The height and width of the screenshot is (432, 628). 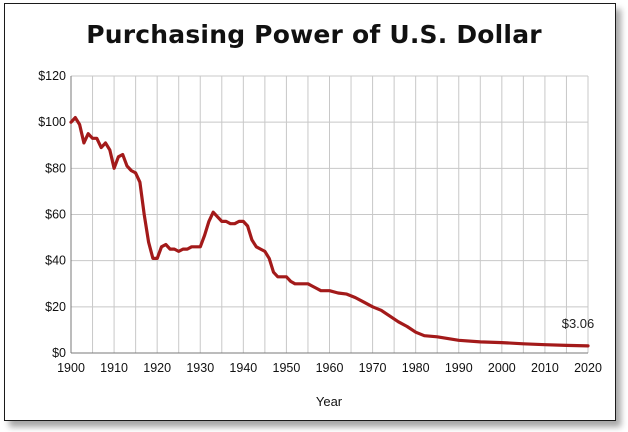 What do you see at coordinates (416, 368) in the screenshot?
I see `x-tick-label: 1980` at bounding box center [416, 368].